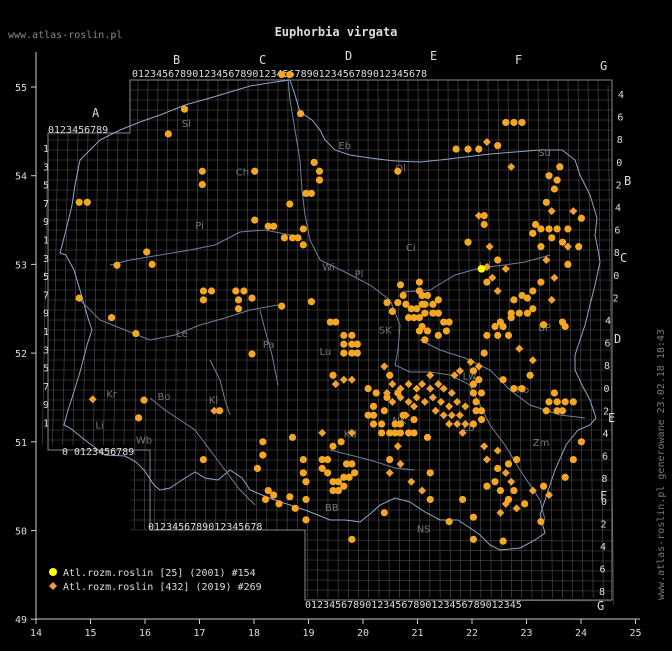 Image resolution: width=672 pixels, height=651 pixels. I want to click on occurrence-yellow-dot, so click(481, 269).